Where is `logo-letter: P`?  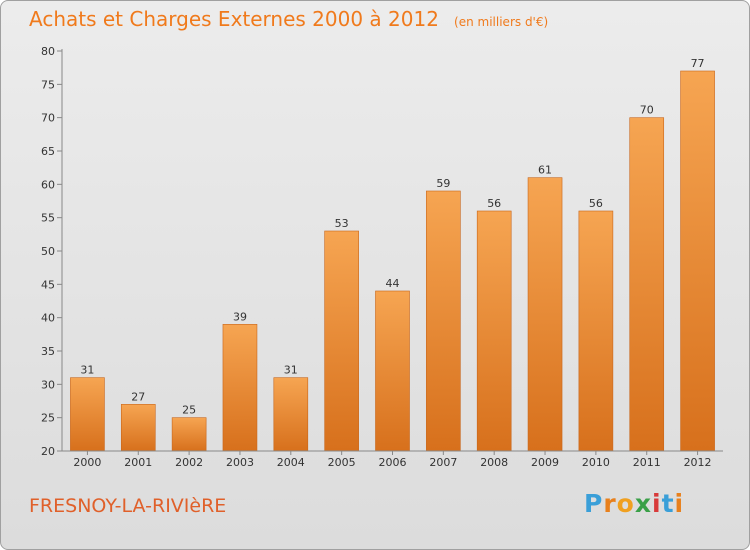 logo-letter: P is located at coordinates (594, 503).